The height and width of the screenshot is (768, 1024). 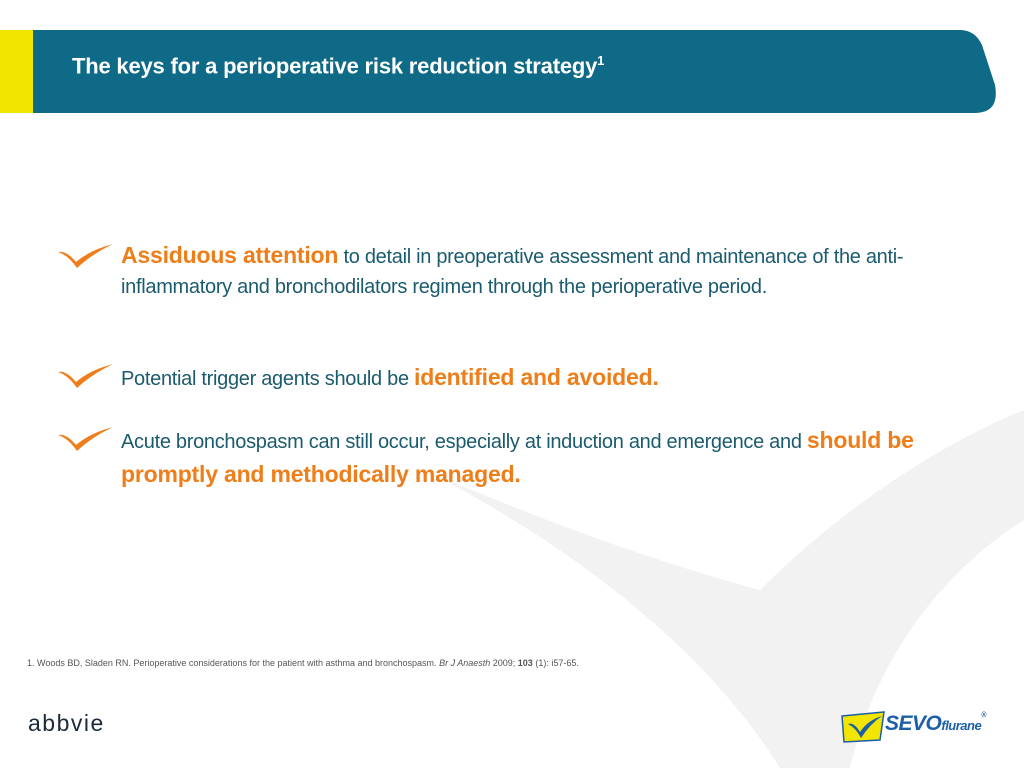 I want to click on abbvie-logo: abbvie, so click(x=66, y=723).